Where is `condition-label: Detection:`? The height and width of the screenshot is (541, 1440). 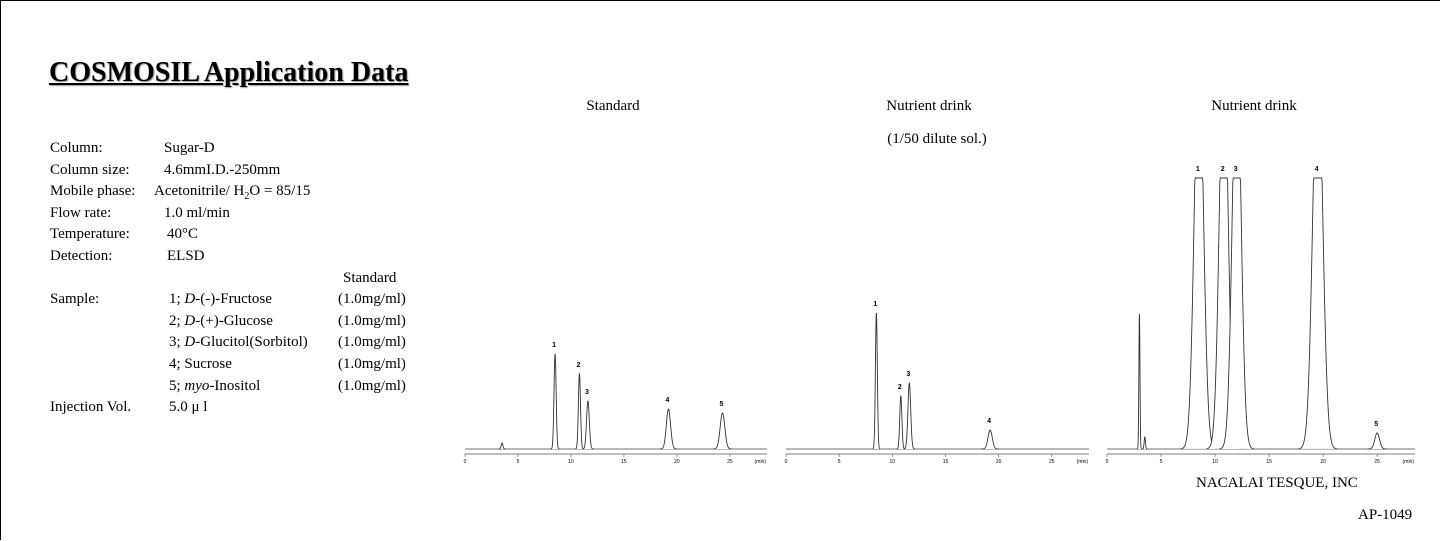 condition-label: Detection: is located at coordinates (81, 256).